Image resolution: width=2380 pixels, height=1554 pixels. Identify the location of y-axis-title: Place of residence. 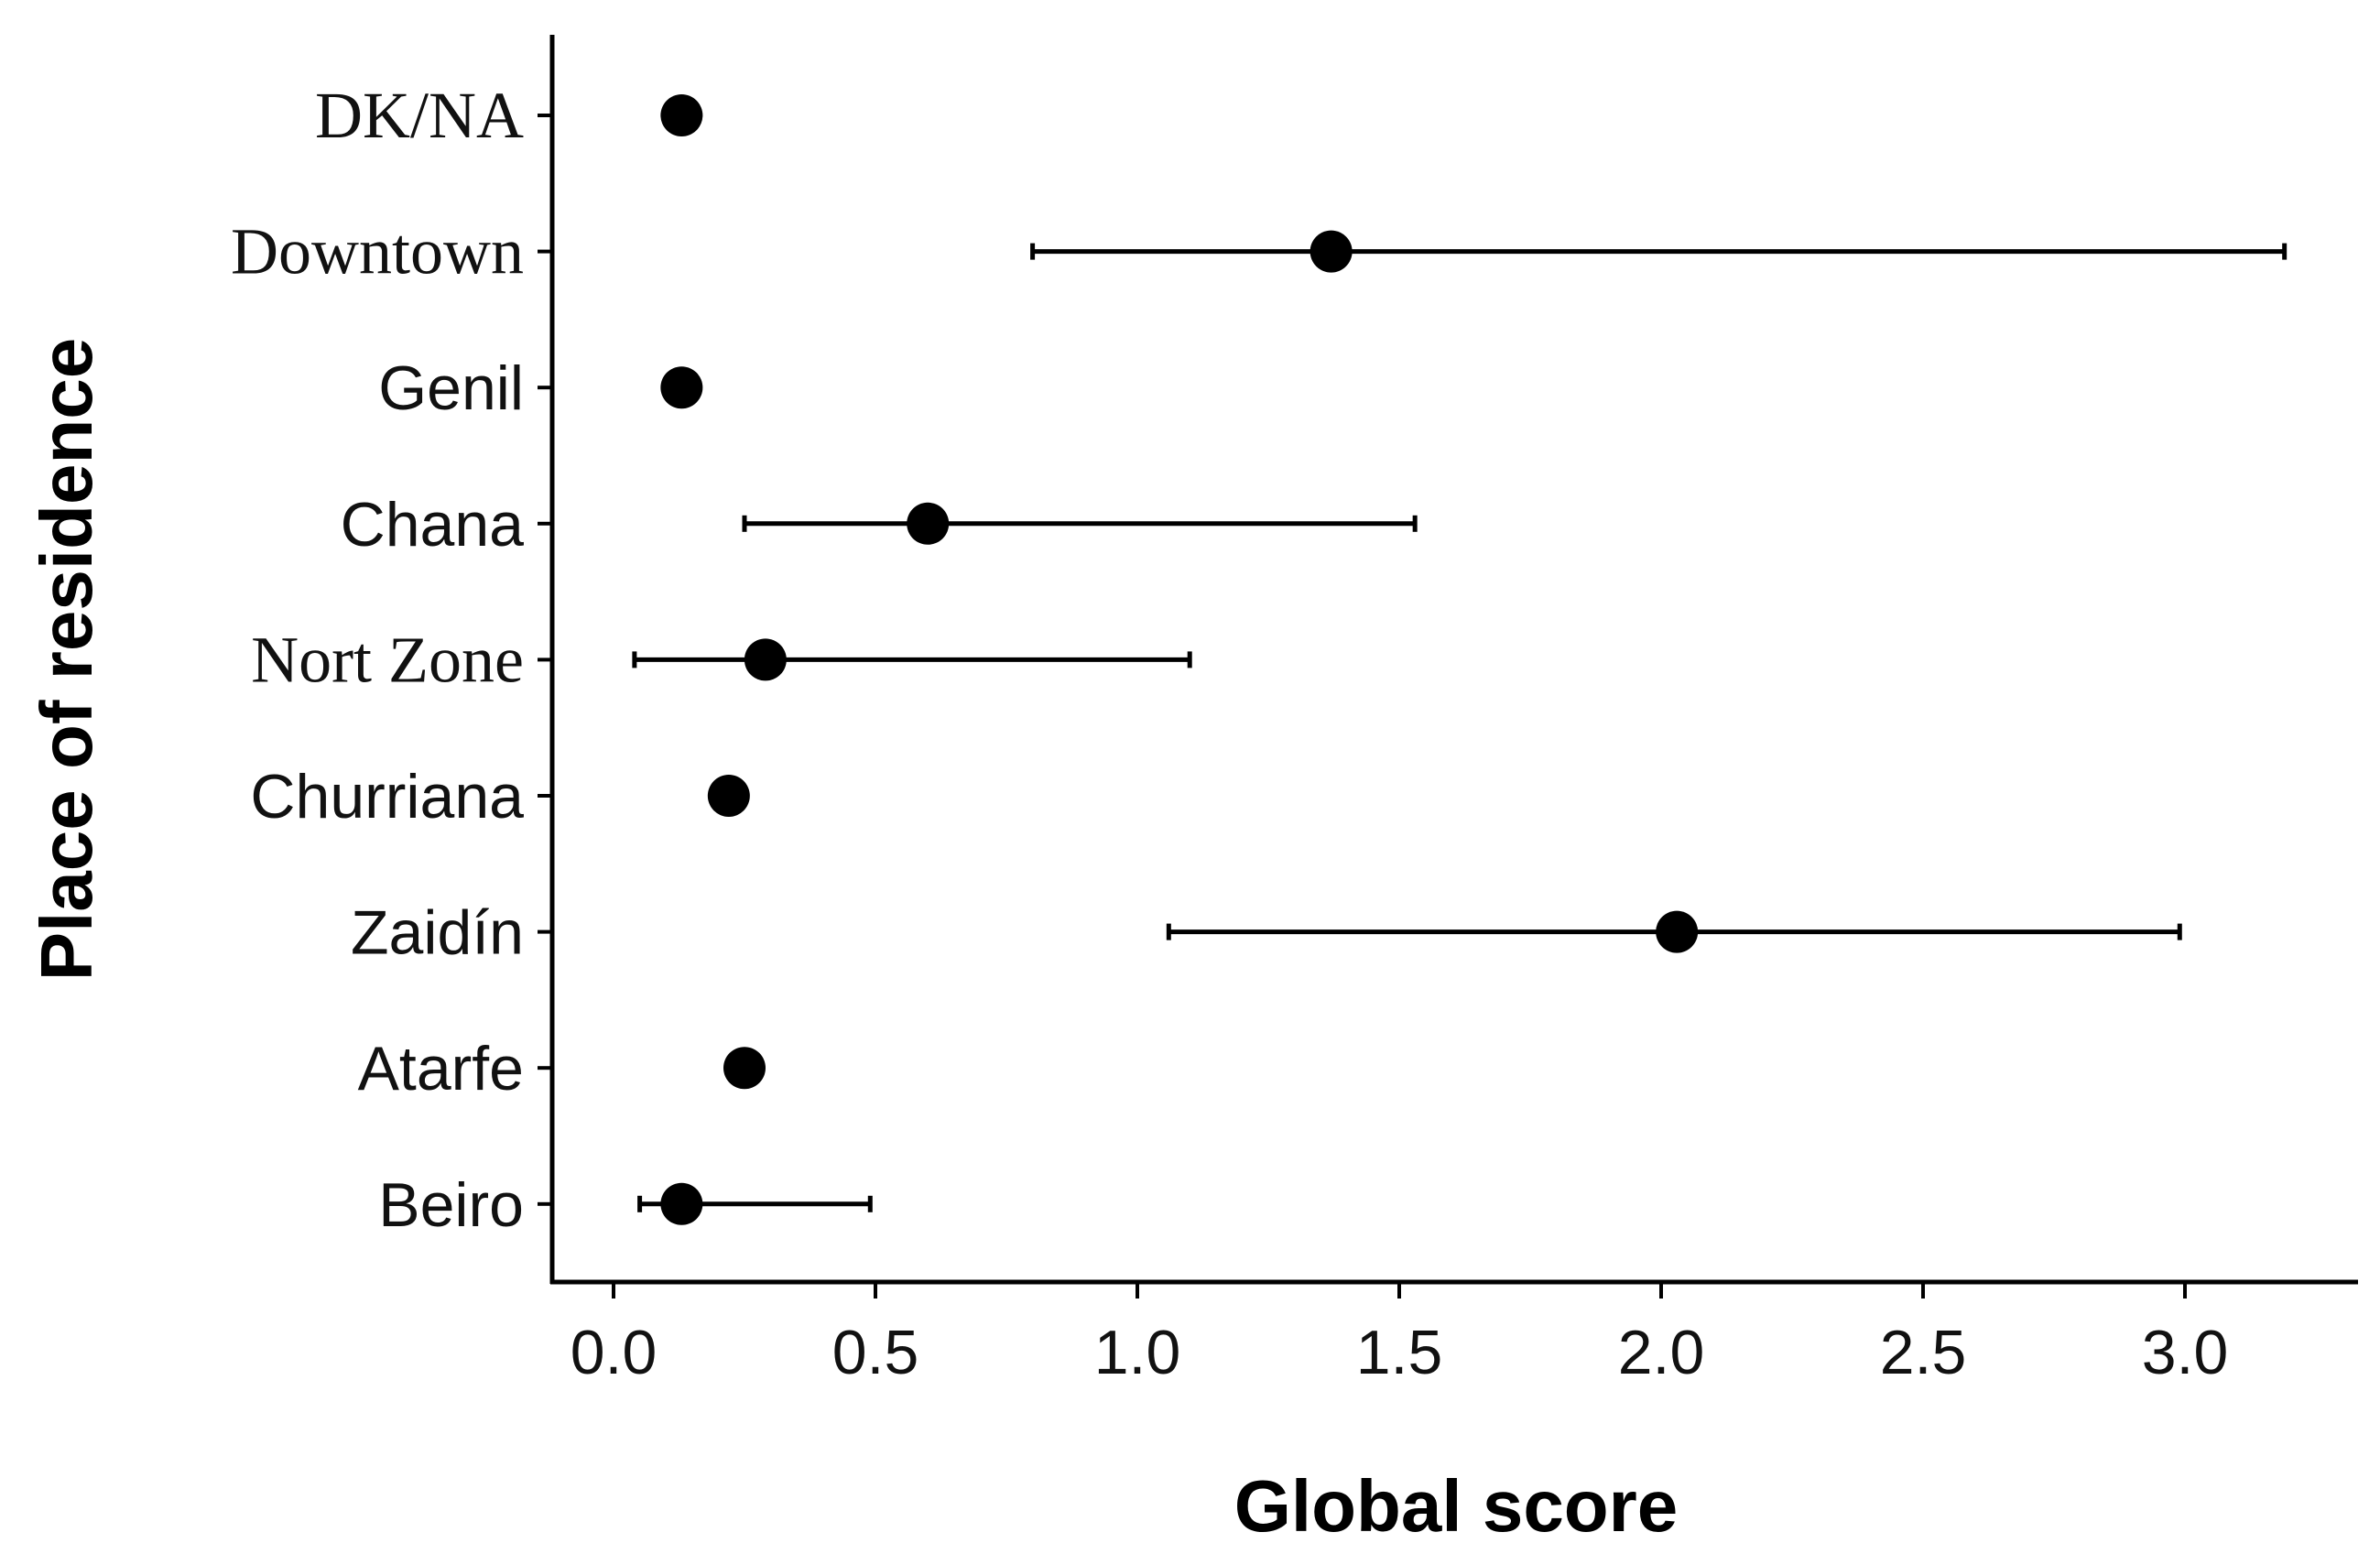
(66, 660).